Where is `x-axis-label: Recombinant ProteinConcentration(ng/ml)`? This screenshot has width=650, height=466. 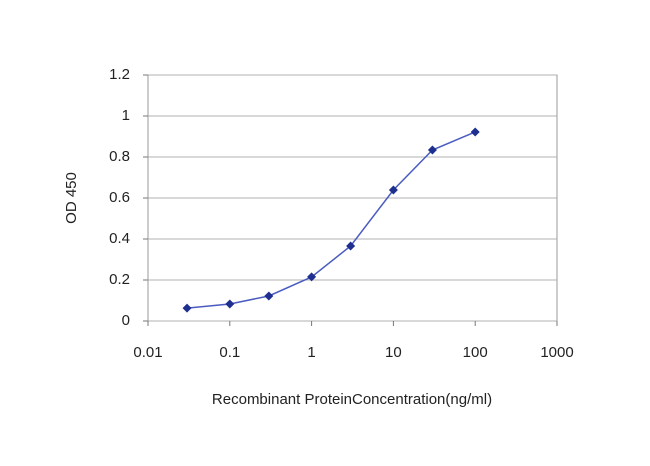 x-axis-label: Recombinant ProteinConcentration(ng/ml) is located at coordinates (352, 399).